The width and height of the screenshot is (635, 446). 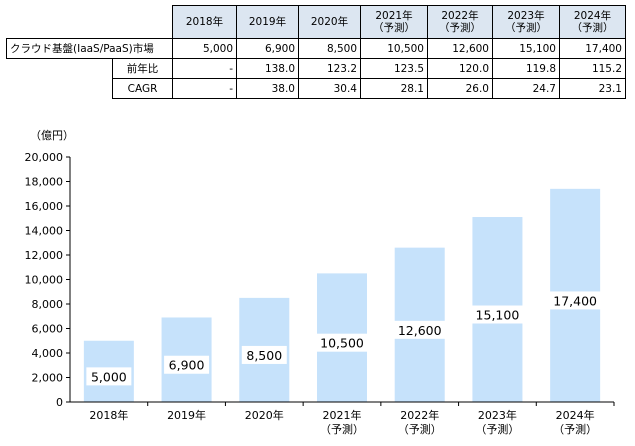 What do you see at coordinates (329, 88) in the screenshot?
I see `table-cell: 30.4` at bounding box center [329, 88].